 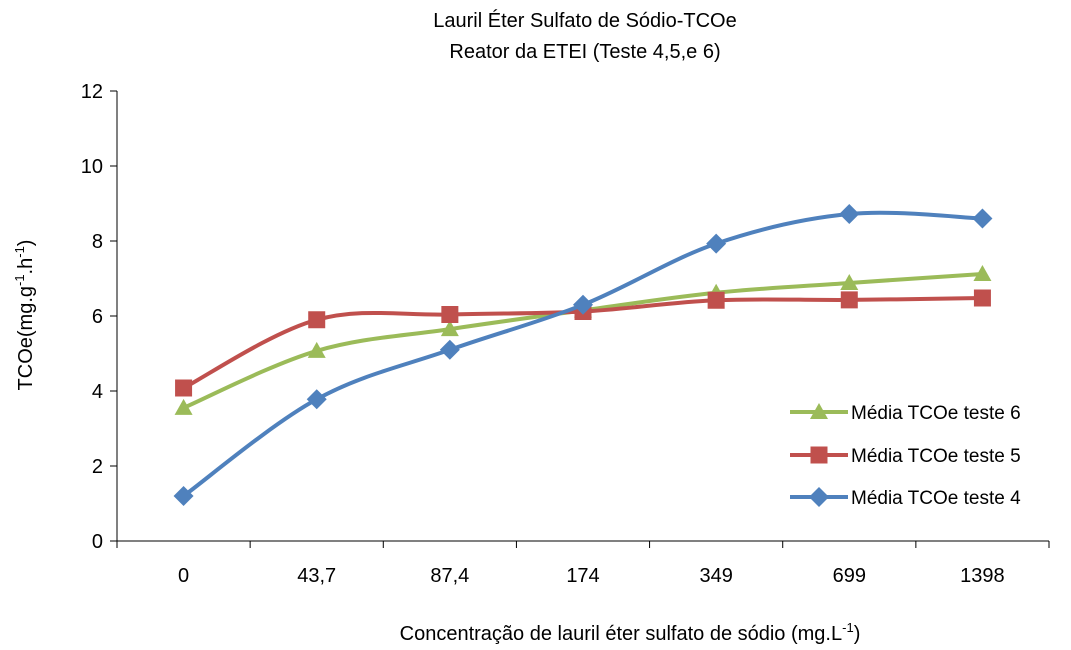 I want to click on y-axis-label: TCOe(mg.g-1.h-1), so click(x=24, y=315).